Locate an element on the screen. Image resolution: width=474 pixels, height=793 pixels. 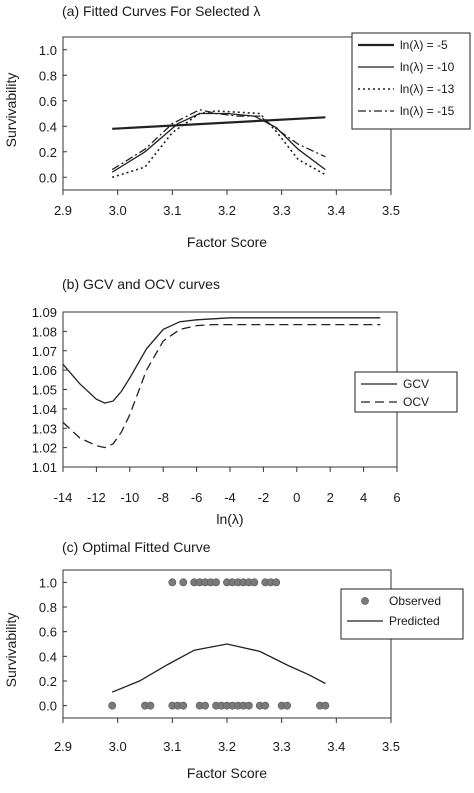
legend-label: GCV is located at coordinates (416, 384).